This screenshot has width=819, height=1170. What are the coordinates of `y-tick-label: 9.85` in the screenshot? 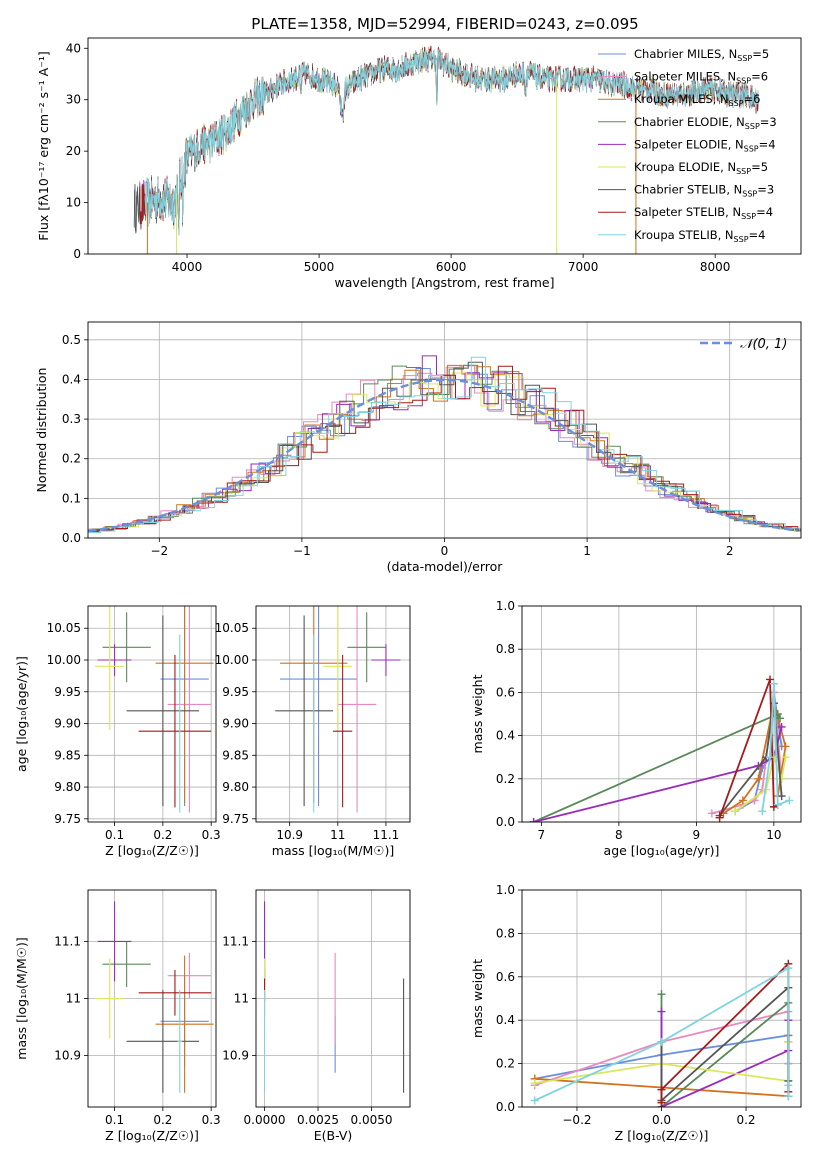 It's located at (235, 755).